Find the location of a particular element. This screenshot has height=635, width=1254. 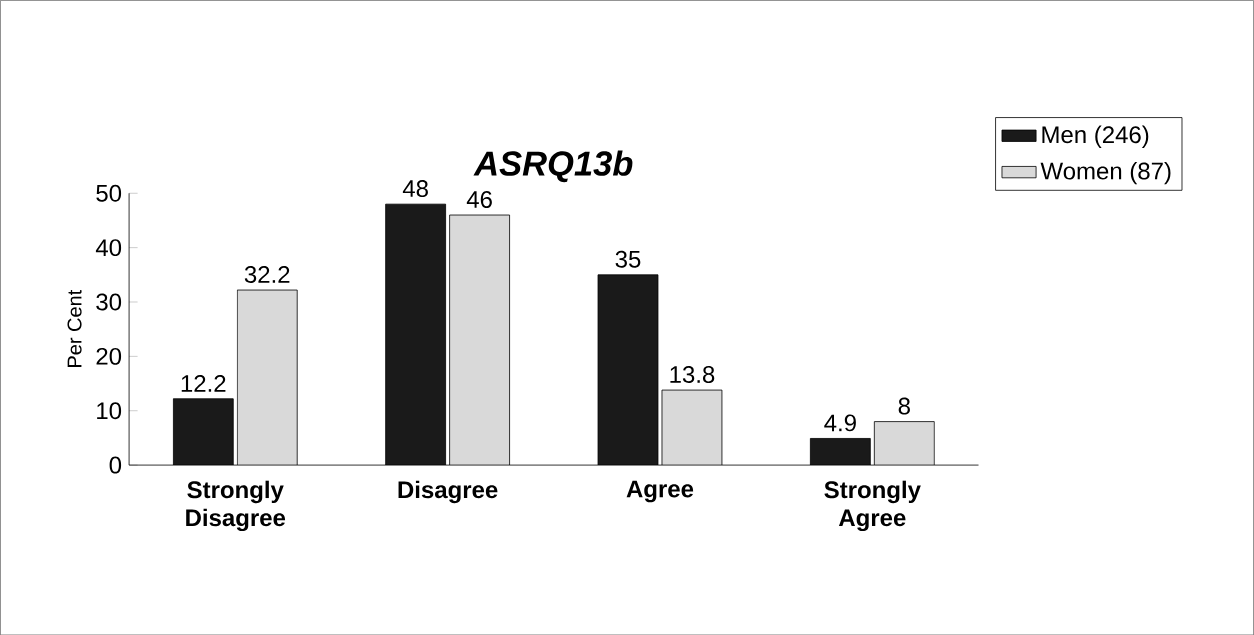

data-label: 32.2 is located at coordinates (267, 274).